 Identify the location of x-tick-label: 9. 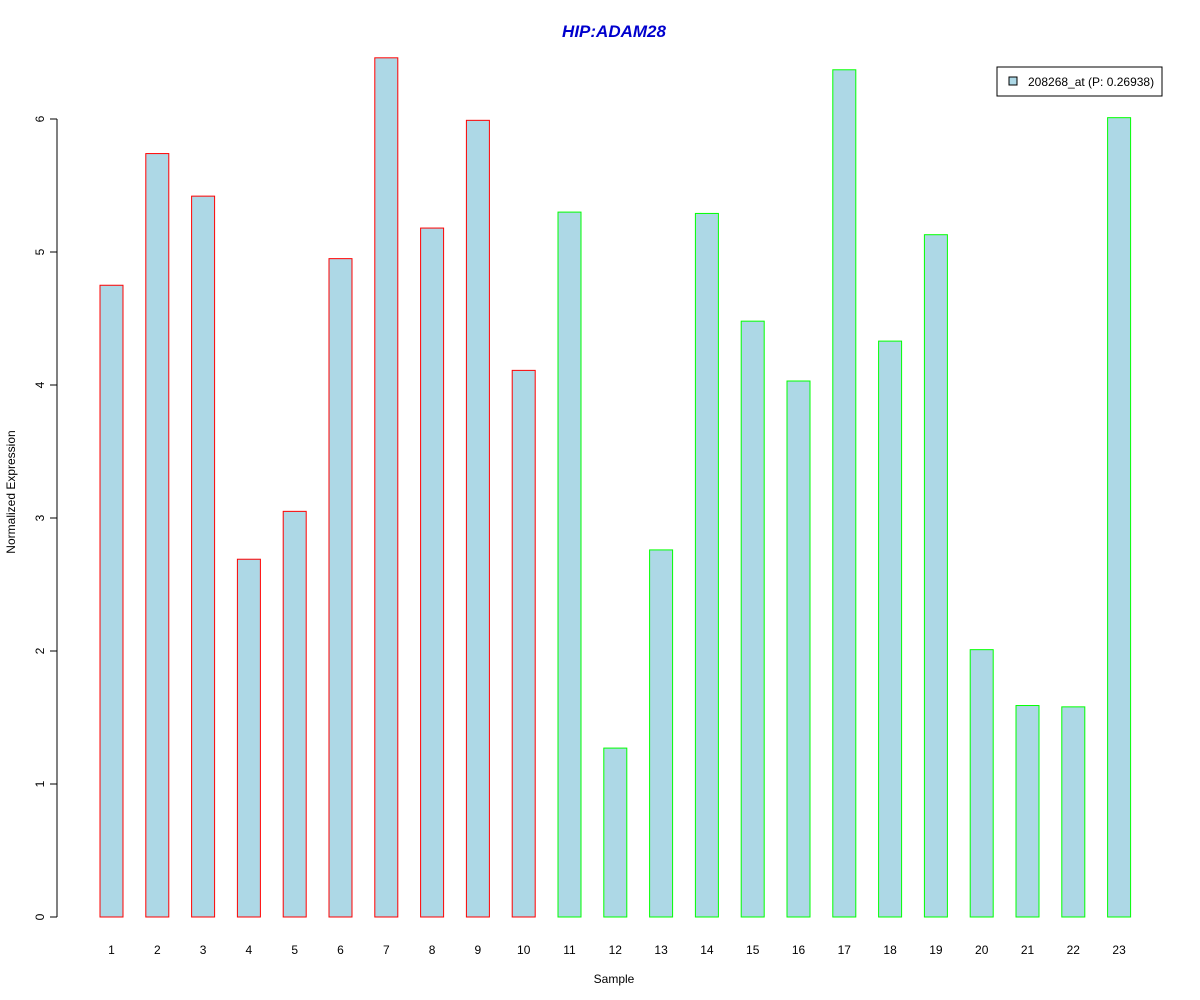
(478, 950).